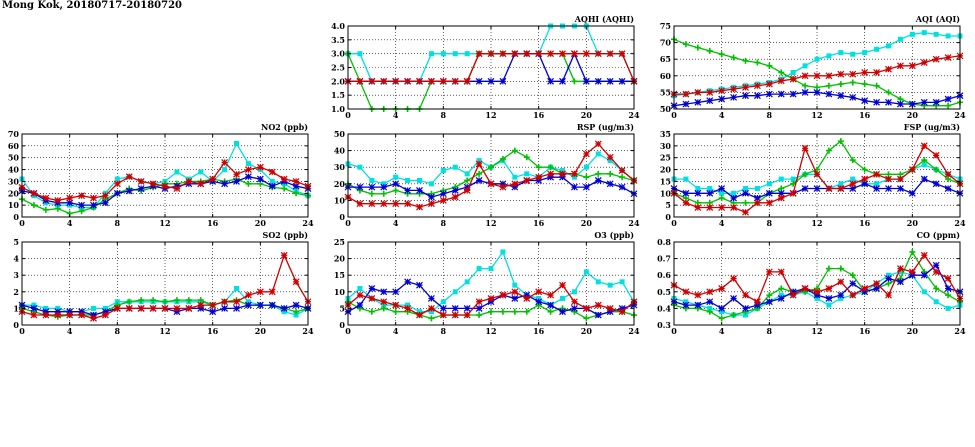  I want to click on x-tick-label: 0, so click(674, 331).